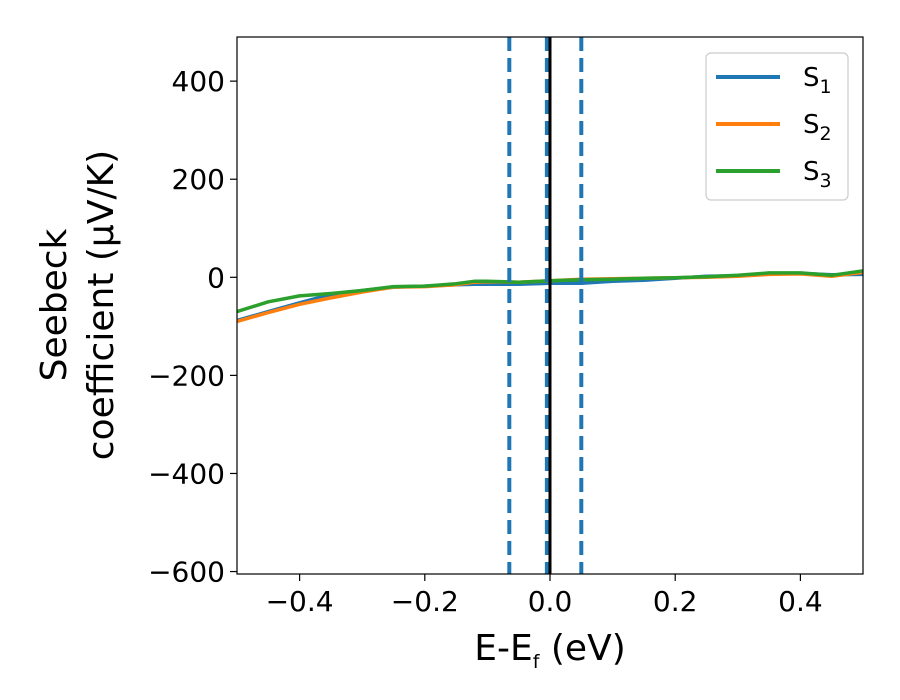 This screenshot has height=700, width=900. Describe the element at coordinates (78, 305) in the screenshot. I see `y-axis-label: Seebeck coefficient (μV/K)` at that location.